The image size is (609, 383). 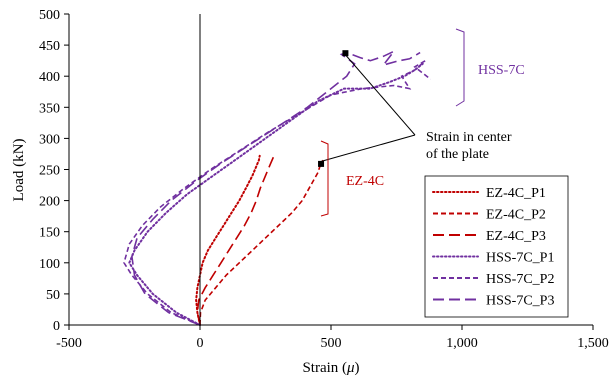 I want to click on series-line-ez-4c-p3, so click(x=235, y=241).